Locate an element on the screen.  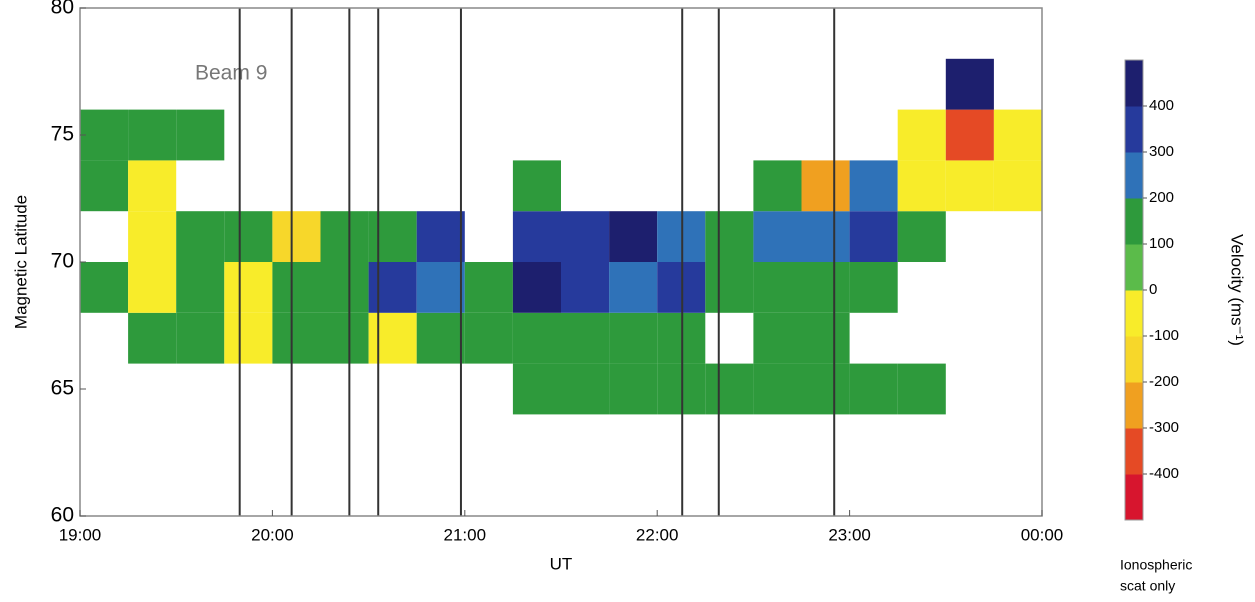
x-tick-label: 20:00 is located at coordinates (272, 534).